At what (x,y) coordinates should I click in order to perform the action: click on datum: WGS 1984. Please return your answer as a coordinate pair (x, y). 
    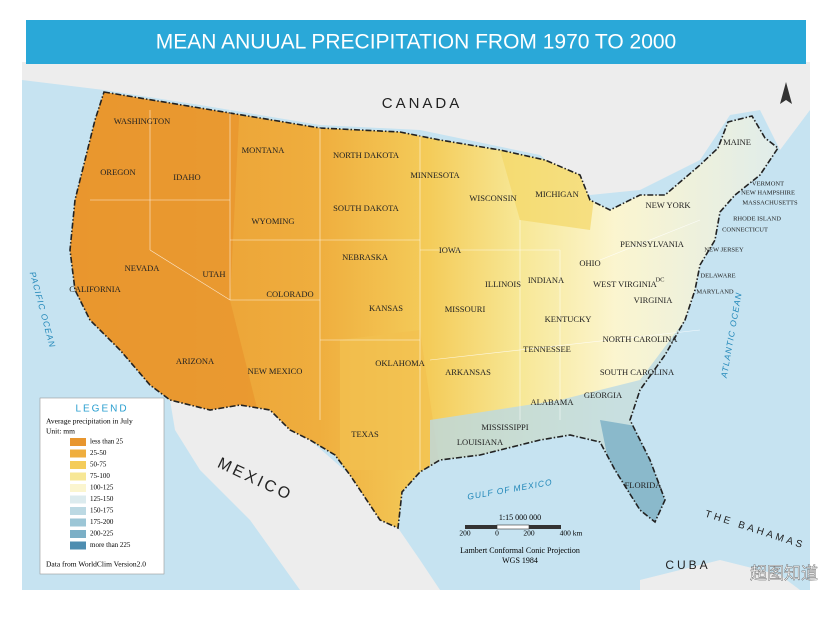
    Looking at the image, I should click on (520, 560).